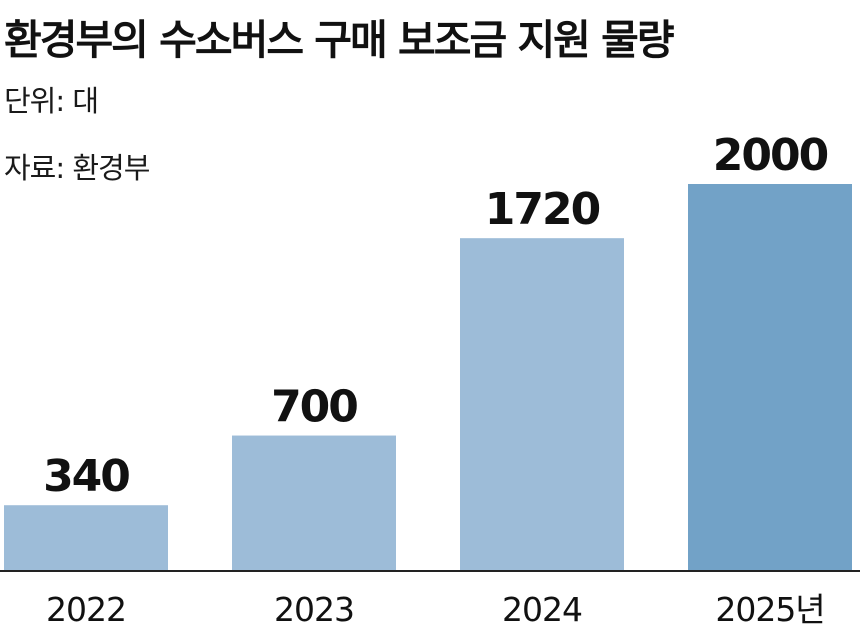 The image size is (860, 634). Describe the element at coordinates (314, 503) in the screenshot. I see `bar-2023` at that location.